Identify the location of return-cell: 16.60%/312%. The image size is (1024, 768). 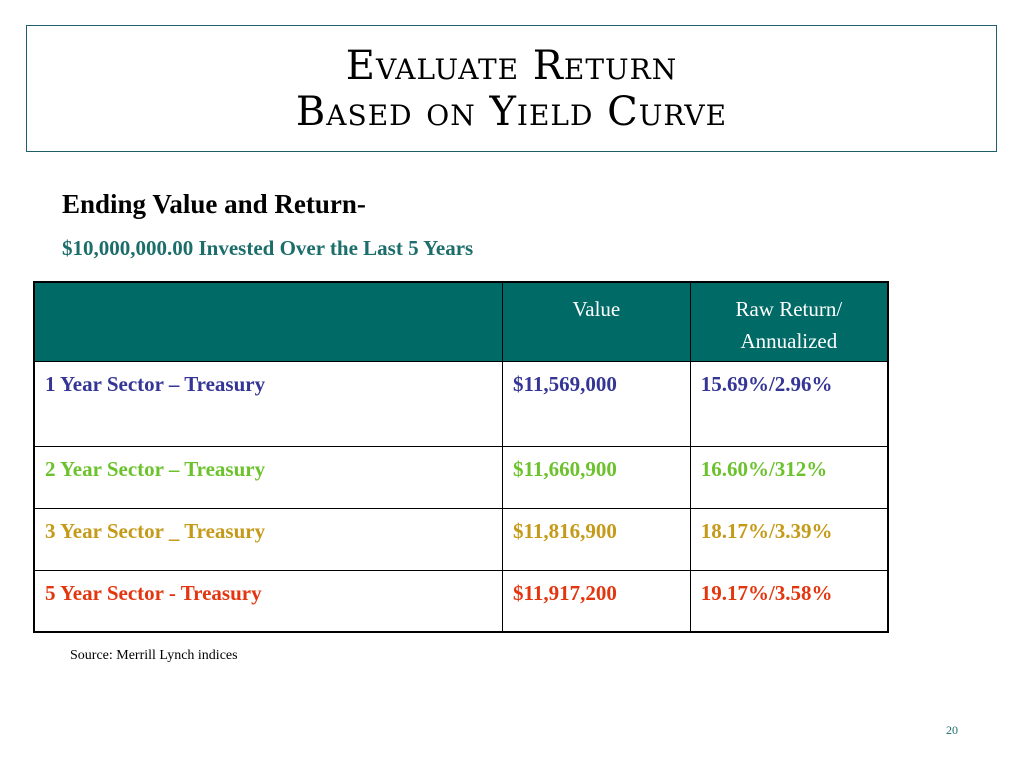
(789, 477).